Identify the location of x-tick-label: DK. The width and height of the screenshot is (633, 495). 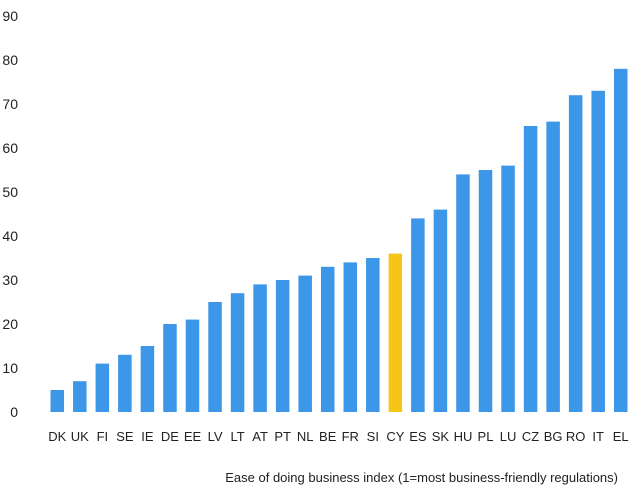
(57, 436).